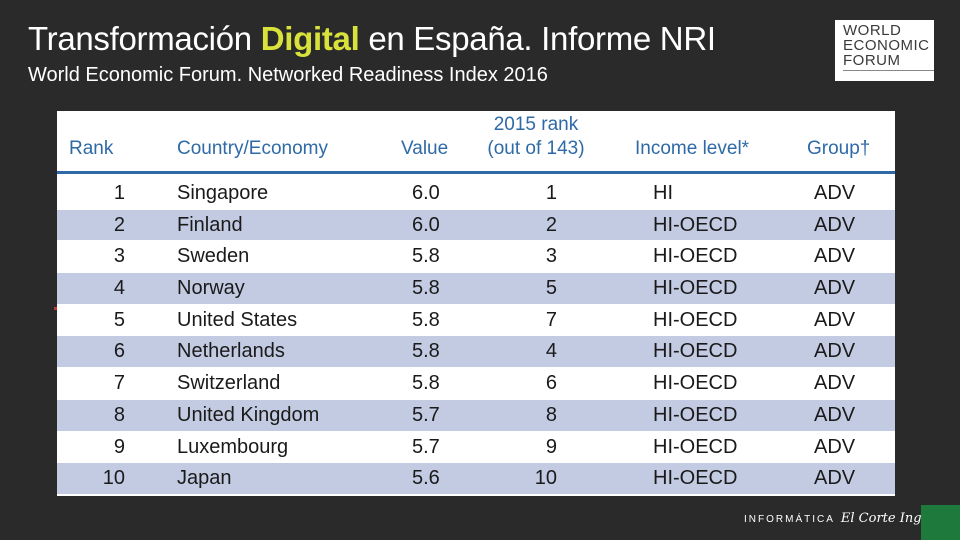  Describe the element at coordinates (91, 148) in the screenshot. I see `header-rank: Rank` at that location.